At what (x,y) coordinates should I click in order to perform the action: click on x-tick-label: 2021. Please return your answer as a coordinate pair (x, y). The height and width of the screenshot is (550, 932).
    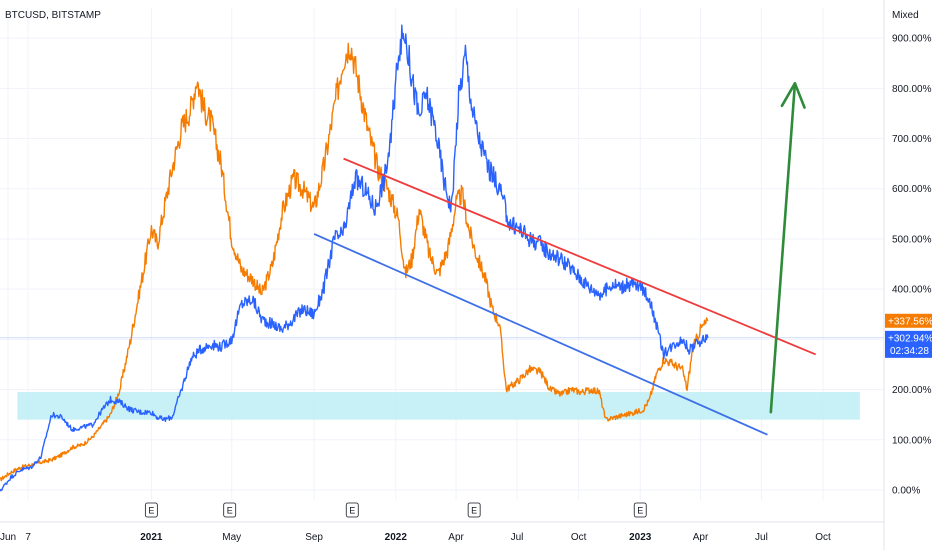
    Looking at the image, I should click on (151, 537).